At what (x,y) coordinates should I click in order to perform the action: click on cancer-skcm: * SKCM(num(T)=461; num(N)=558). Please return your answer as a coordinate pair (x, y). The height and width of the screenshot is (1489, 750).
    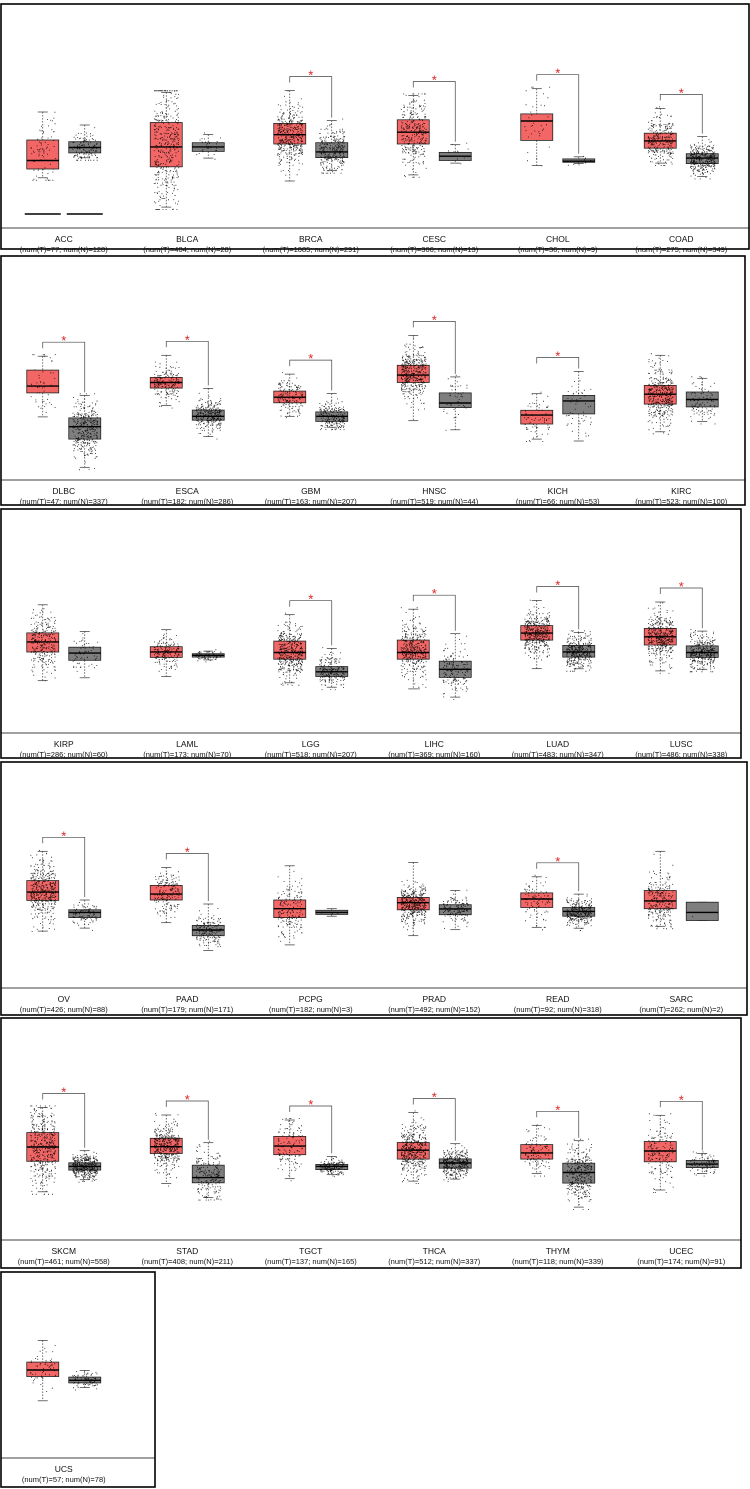
    Looking at the image, I should click on (64, 1176).